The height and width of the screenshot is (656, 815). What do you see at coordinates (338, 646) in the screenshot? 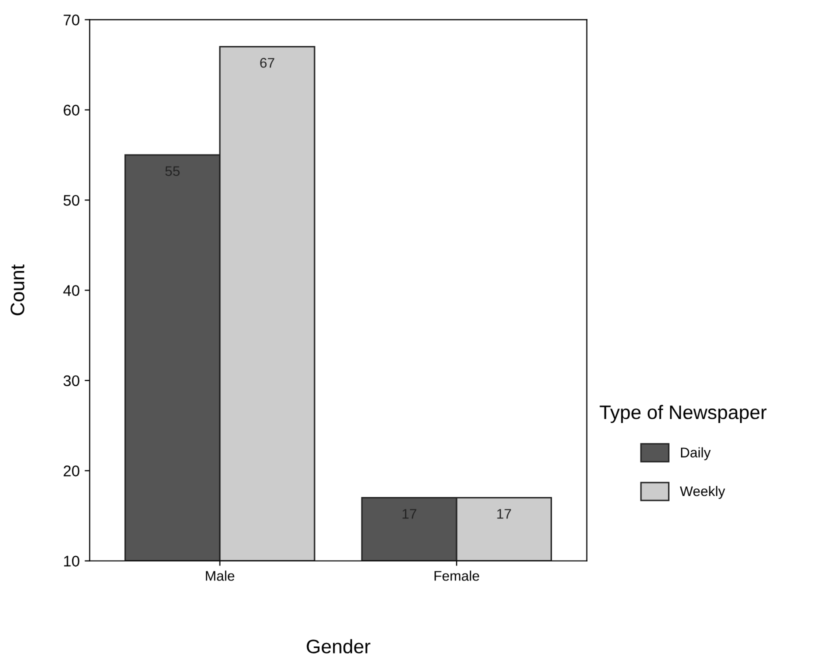
I see `x-axis-title: Gender` at bounding box center [338, 646].